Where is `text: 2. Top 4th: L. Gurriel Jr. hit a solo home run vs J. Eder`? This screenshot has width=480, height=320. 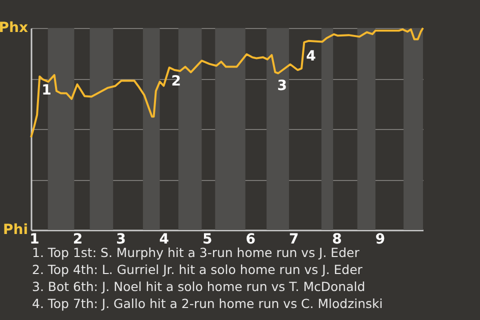
text: 2. Top 4th: L. Gurriel Jr. hit a solo home run vs J. Eder is located at coordinates (198, 269).